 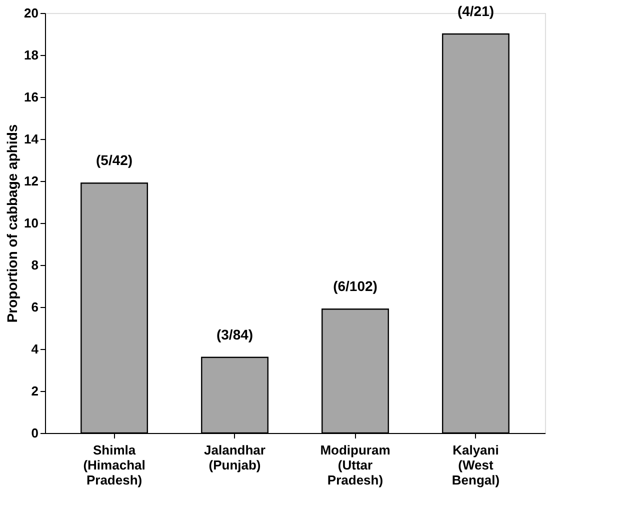 I want to click on y-tick-label: 8, so click(x=34, y=265).